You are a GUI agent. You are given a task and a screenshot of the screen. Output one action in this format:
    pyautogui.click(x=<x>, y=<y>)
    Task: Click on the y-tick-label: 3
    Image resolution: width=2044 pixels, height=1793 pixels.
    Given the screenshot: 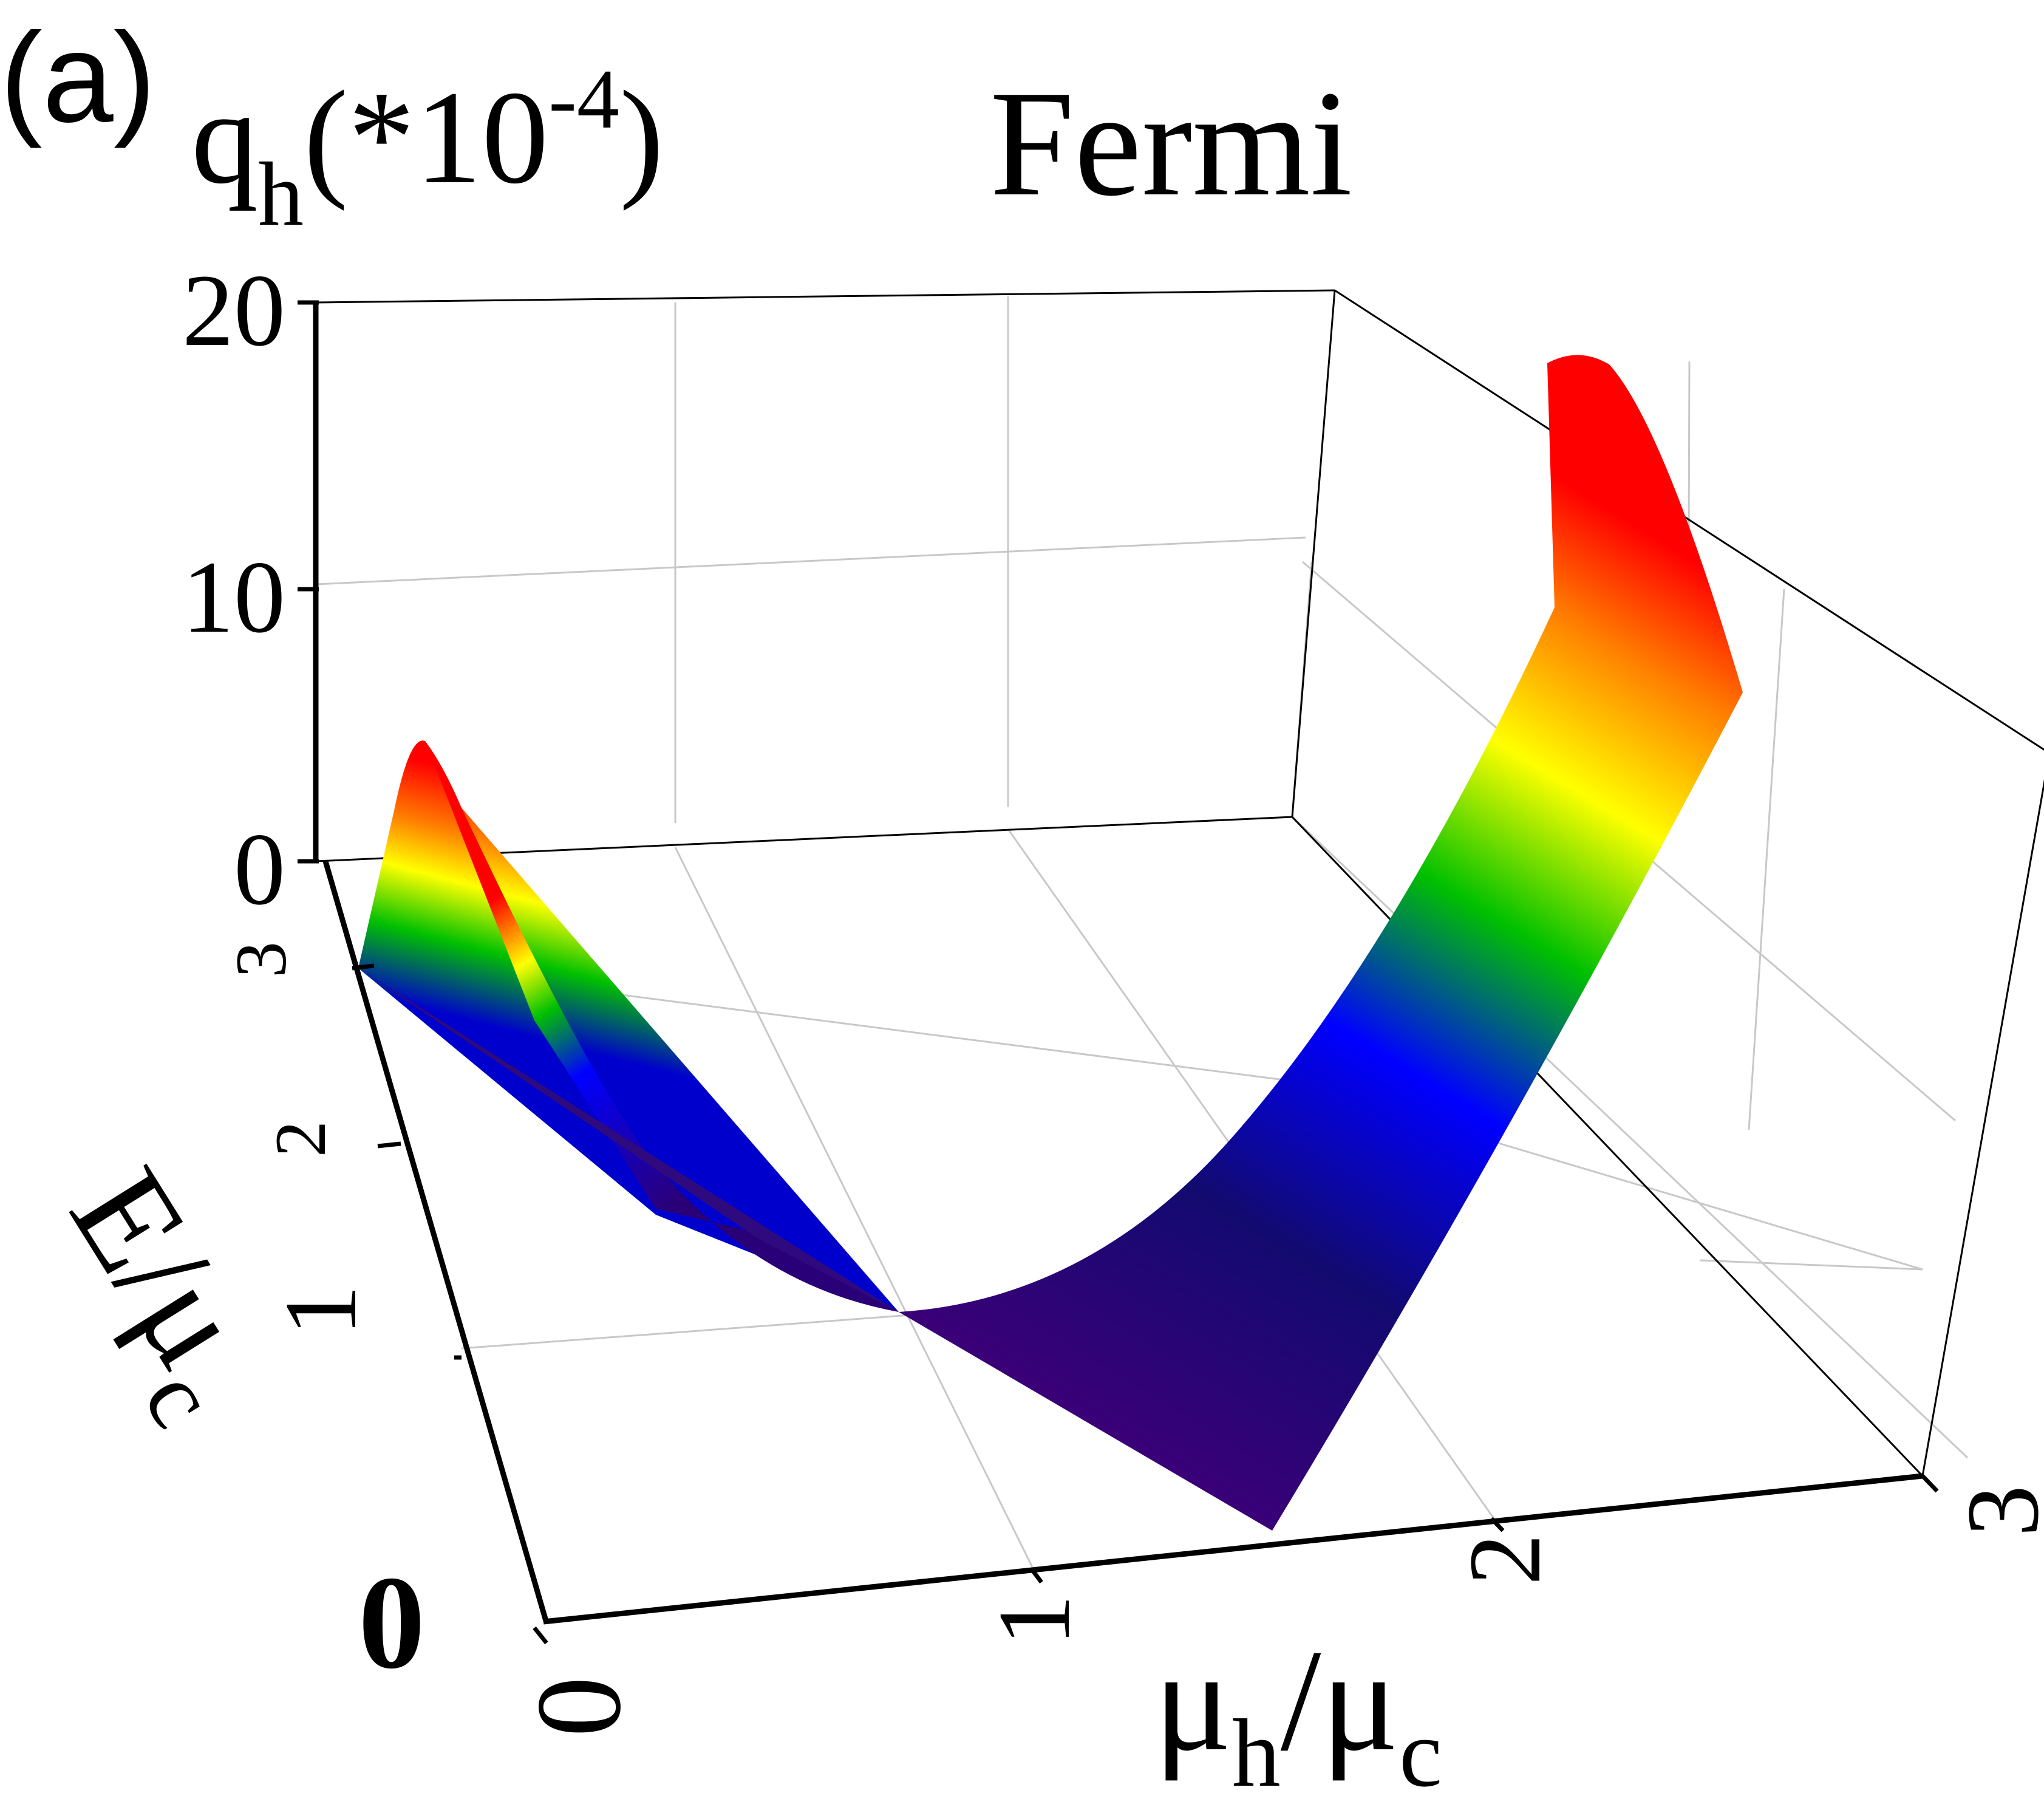 What is the action you would take?
    pyautogui.click(x=260, y=959)
    